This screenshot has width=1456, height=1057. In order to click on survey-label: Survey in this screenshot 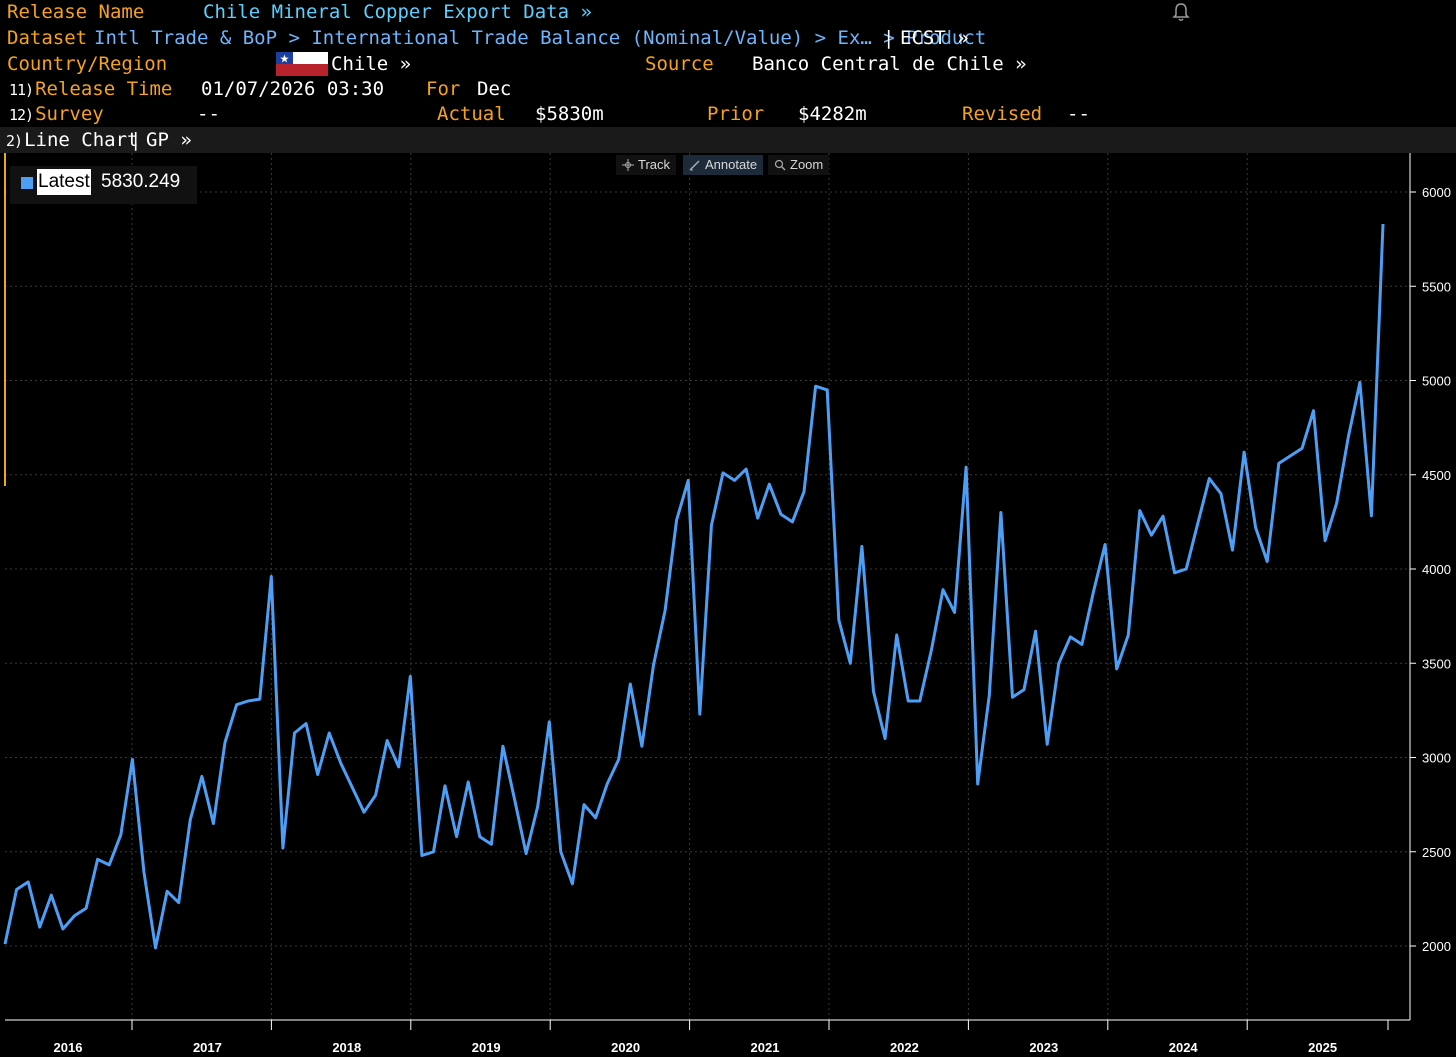, I will do `click(69, 114)`.